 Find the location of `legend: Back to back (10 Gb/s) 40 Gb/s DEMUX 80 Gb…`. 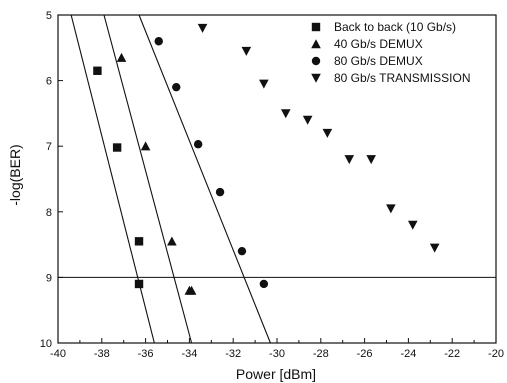

legend: Back to back (10 Gb/s) 40 Gb/s DEMUX 80 Gb… is located at coordinates (390, 52).